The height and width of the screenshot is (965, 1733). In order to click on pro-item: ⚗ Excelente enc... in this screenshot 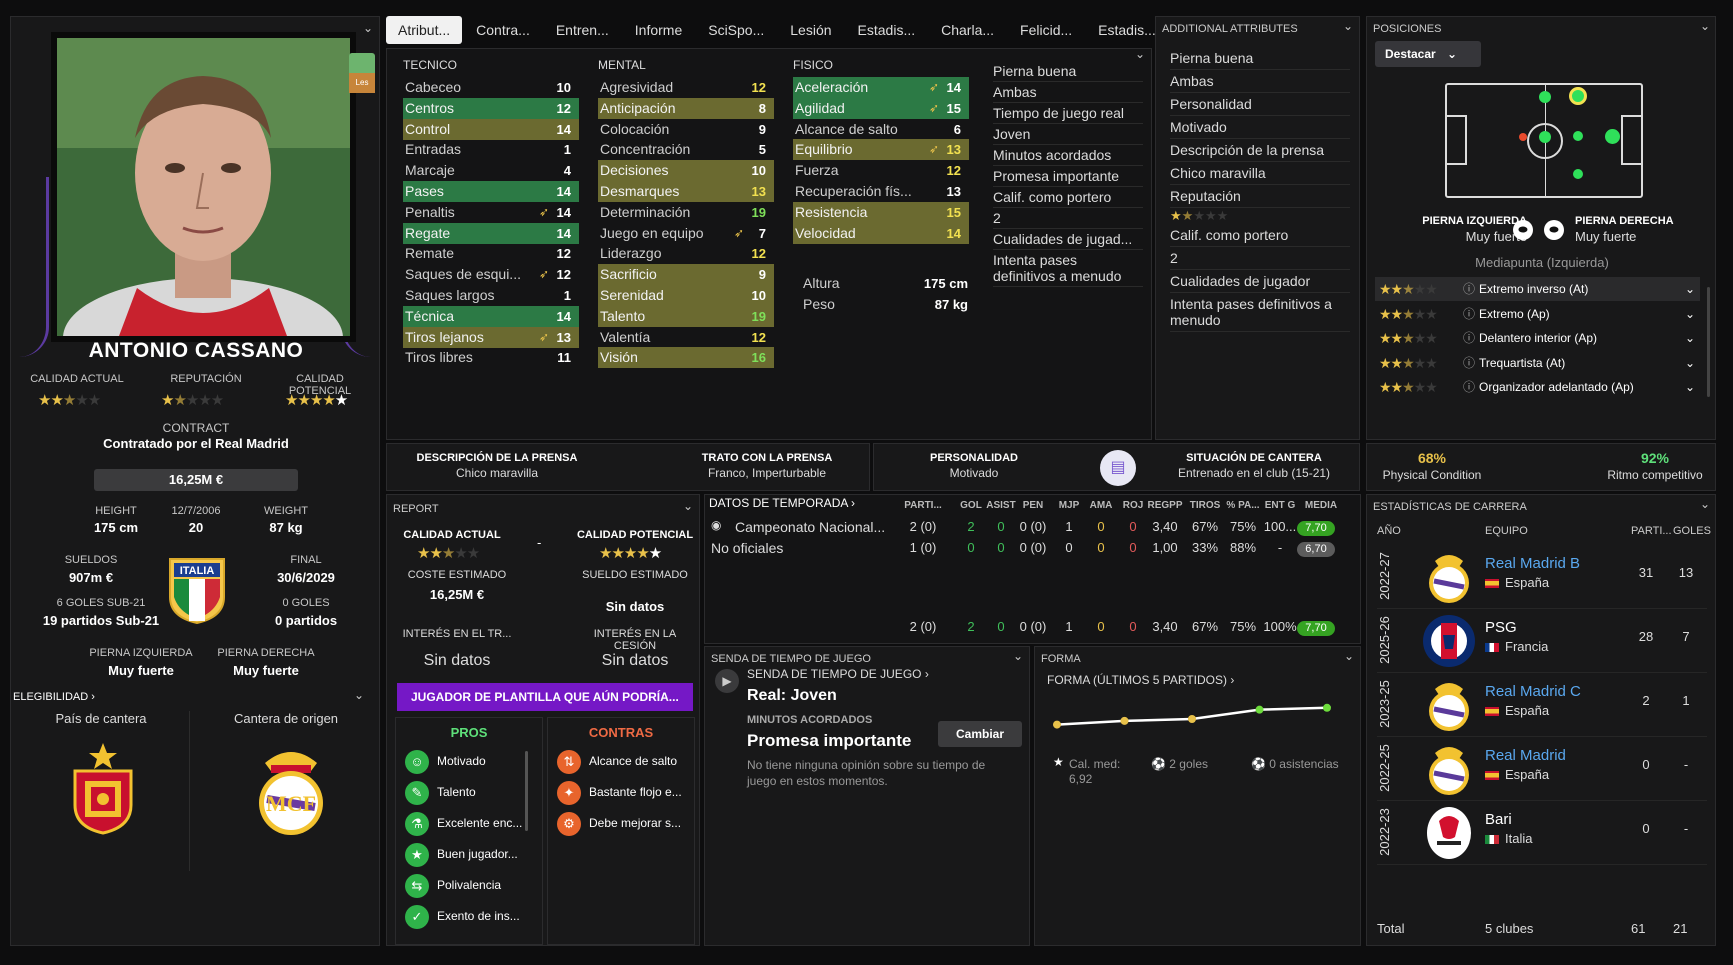, I will do `click(463, 823)`.